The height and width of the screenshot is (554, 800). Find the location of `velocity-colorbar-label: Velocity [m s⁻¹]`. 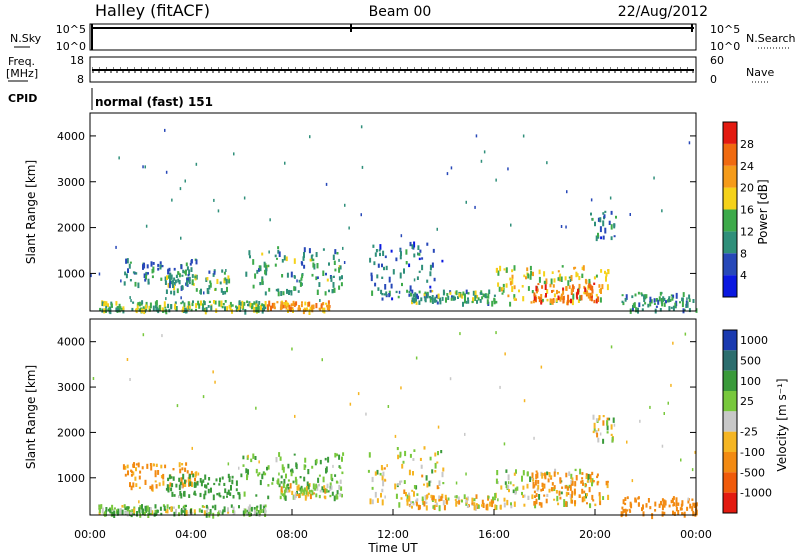

velocity-colorbar-label: Velocity [m s⁻¹] is located at coordinates (782, 424).